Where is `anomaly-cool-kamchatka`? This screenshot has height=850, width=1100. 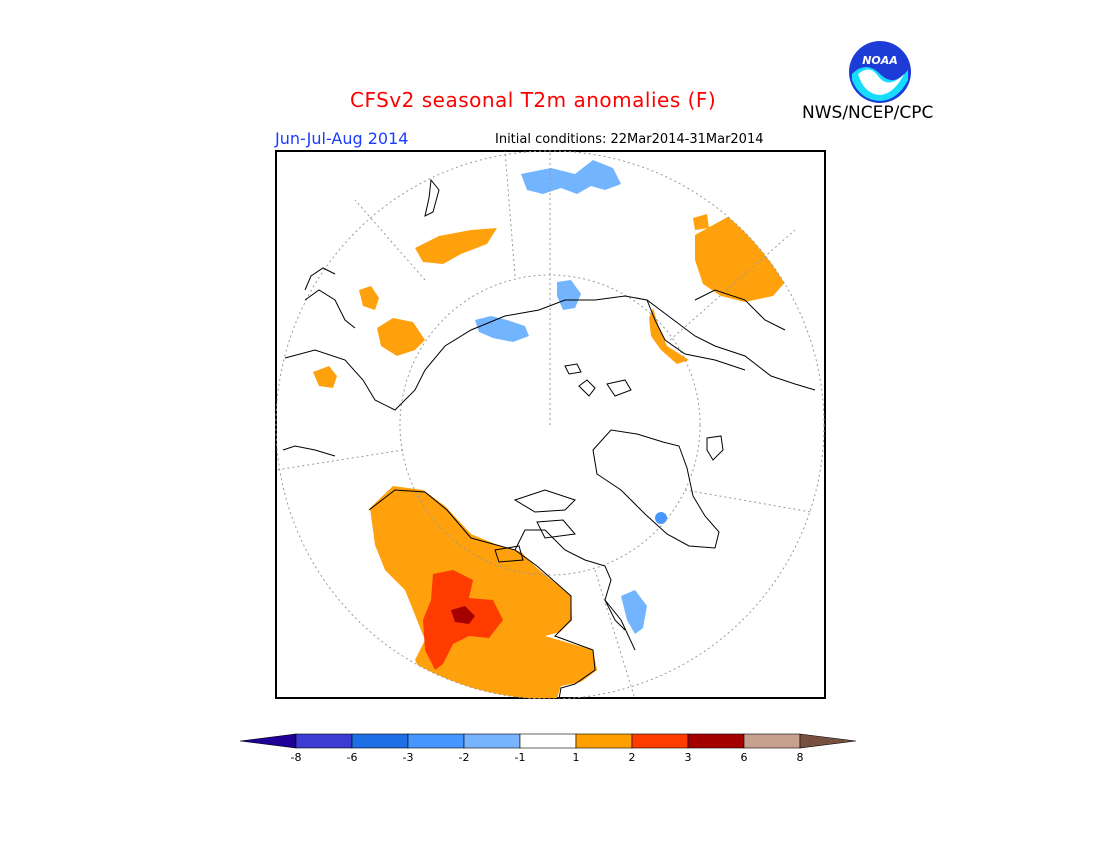 anomaly-cool-kamchatka is located at coordinates (569, 295).